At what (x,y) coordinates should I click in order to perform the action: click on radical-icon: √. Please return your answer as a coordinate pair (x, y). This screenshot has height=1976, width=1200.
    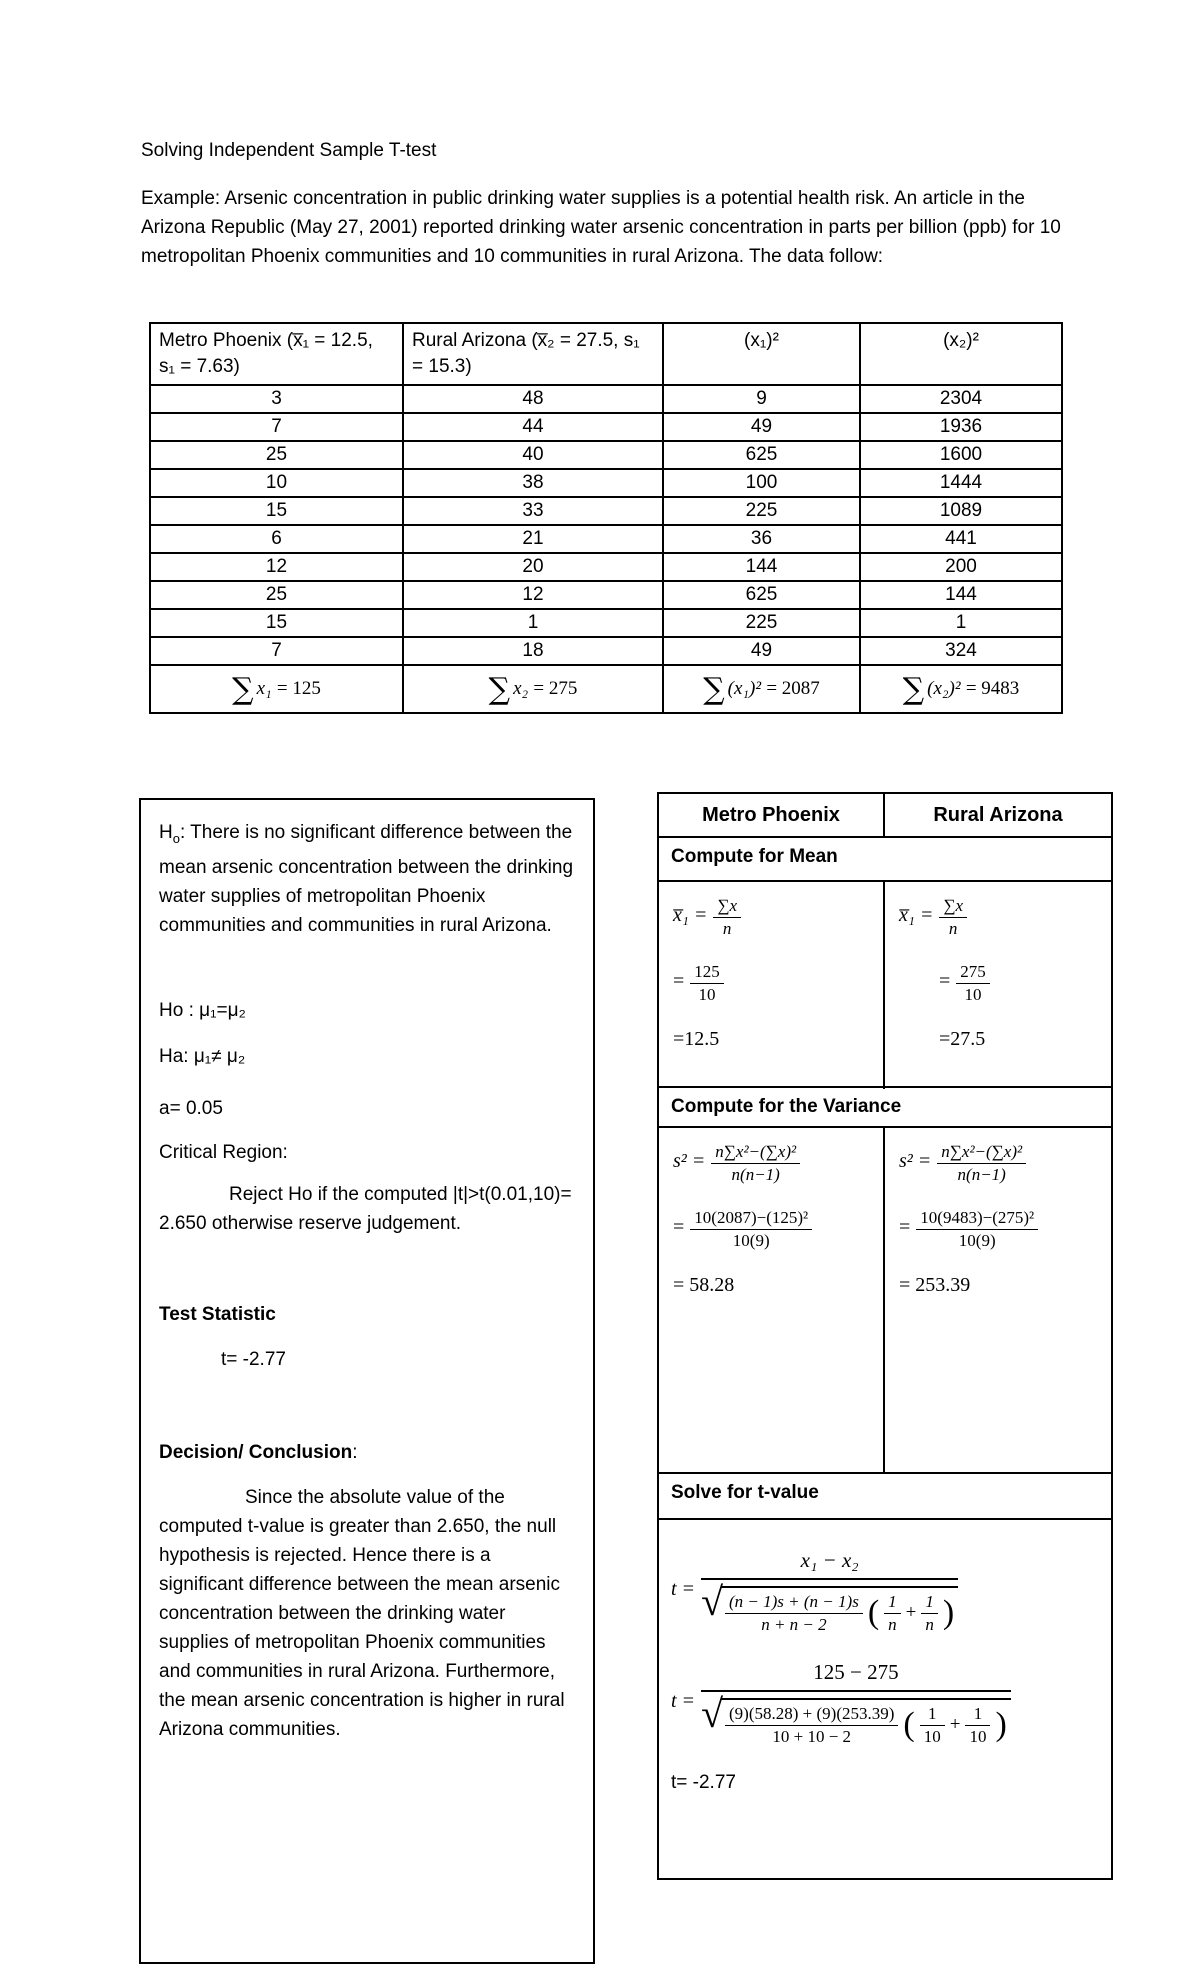
    Looking at the image, I should click on (712, 1601).